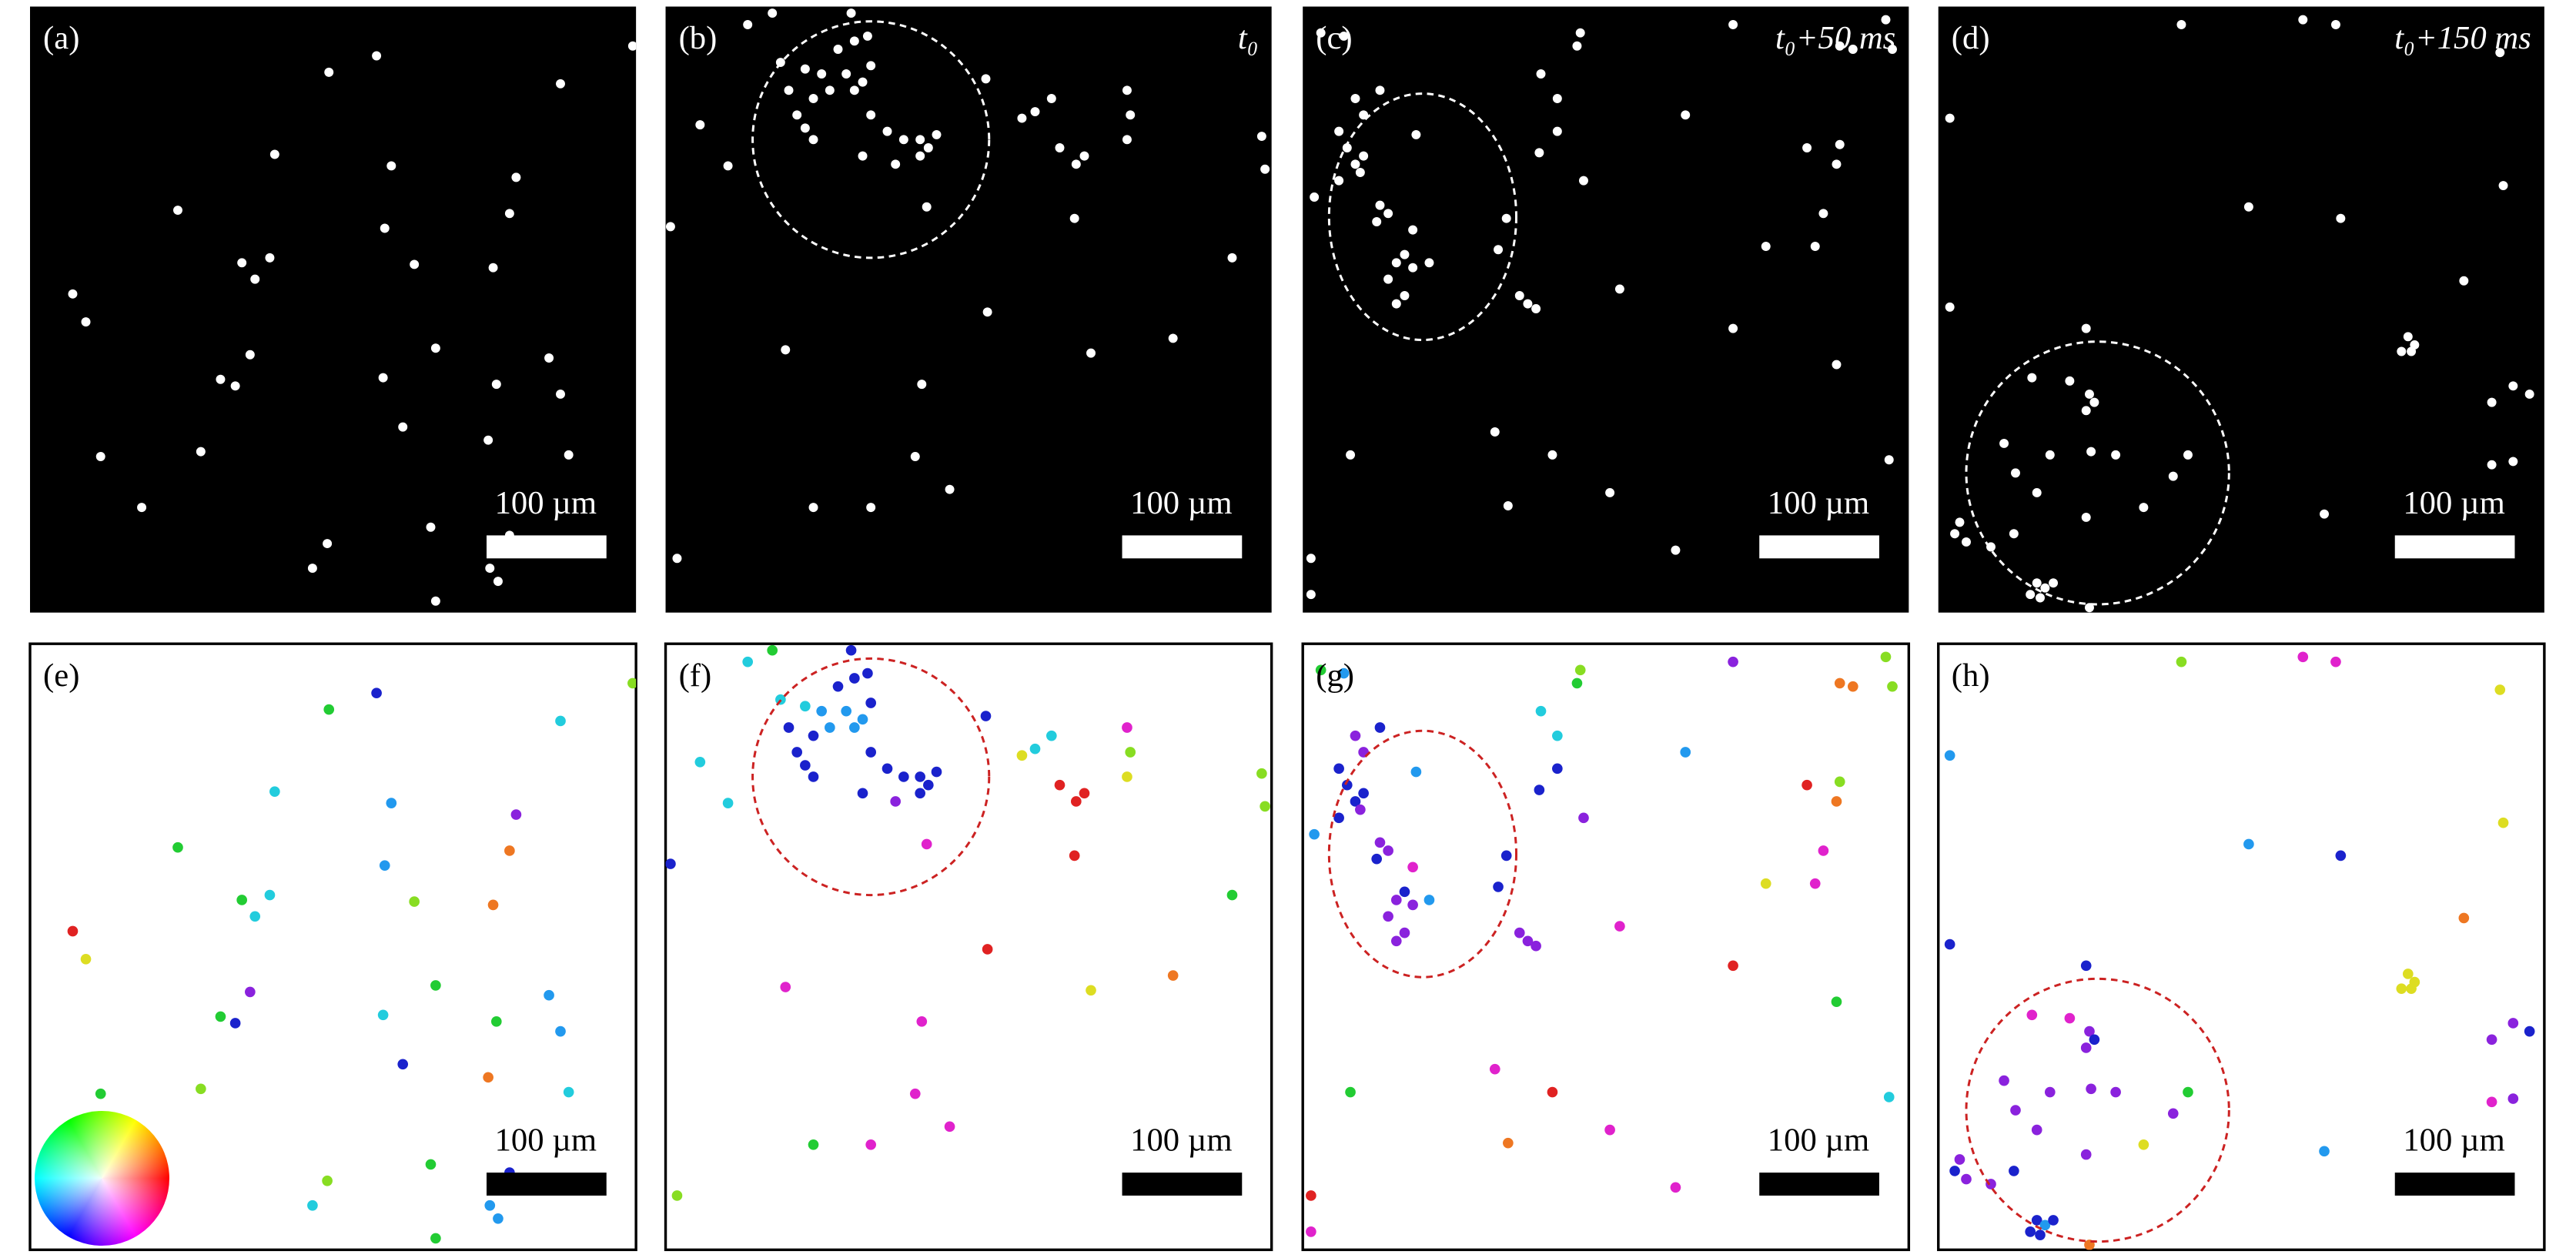  I want to click on panel-frame, so click(334, 309).